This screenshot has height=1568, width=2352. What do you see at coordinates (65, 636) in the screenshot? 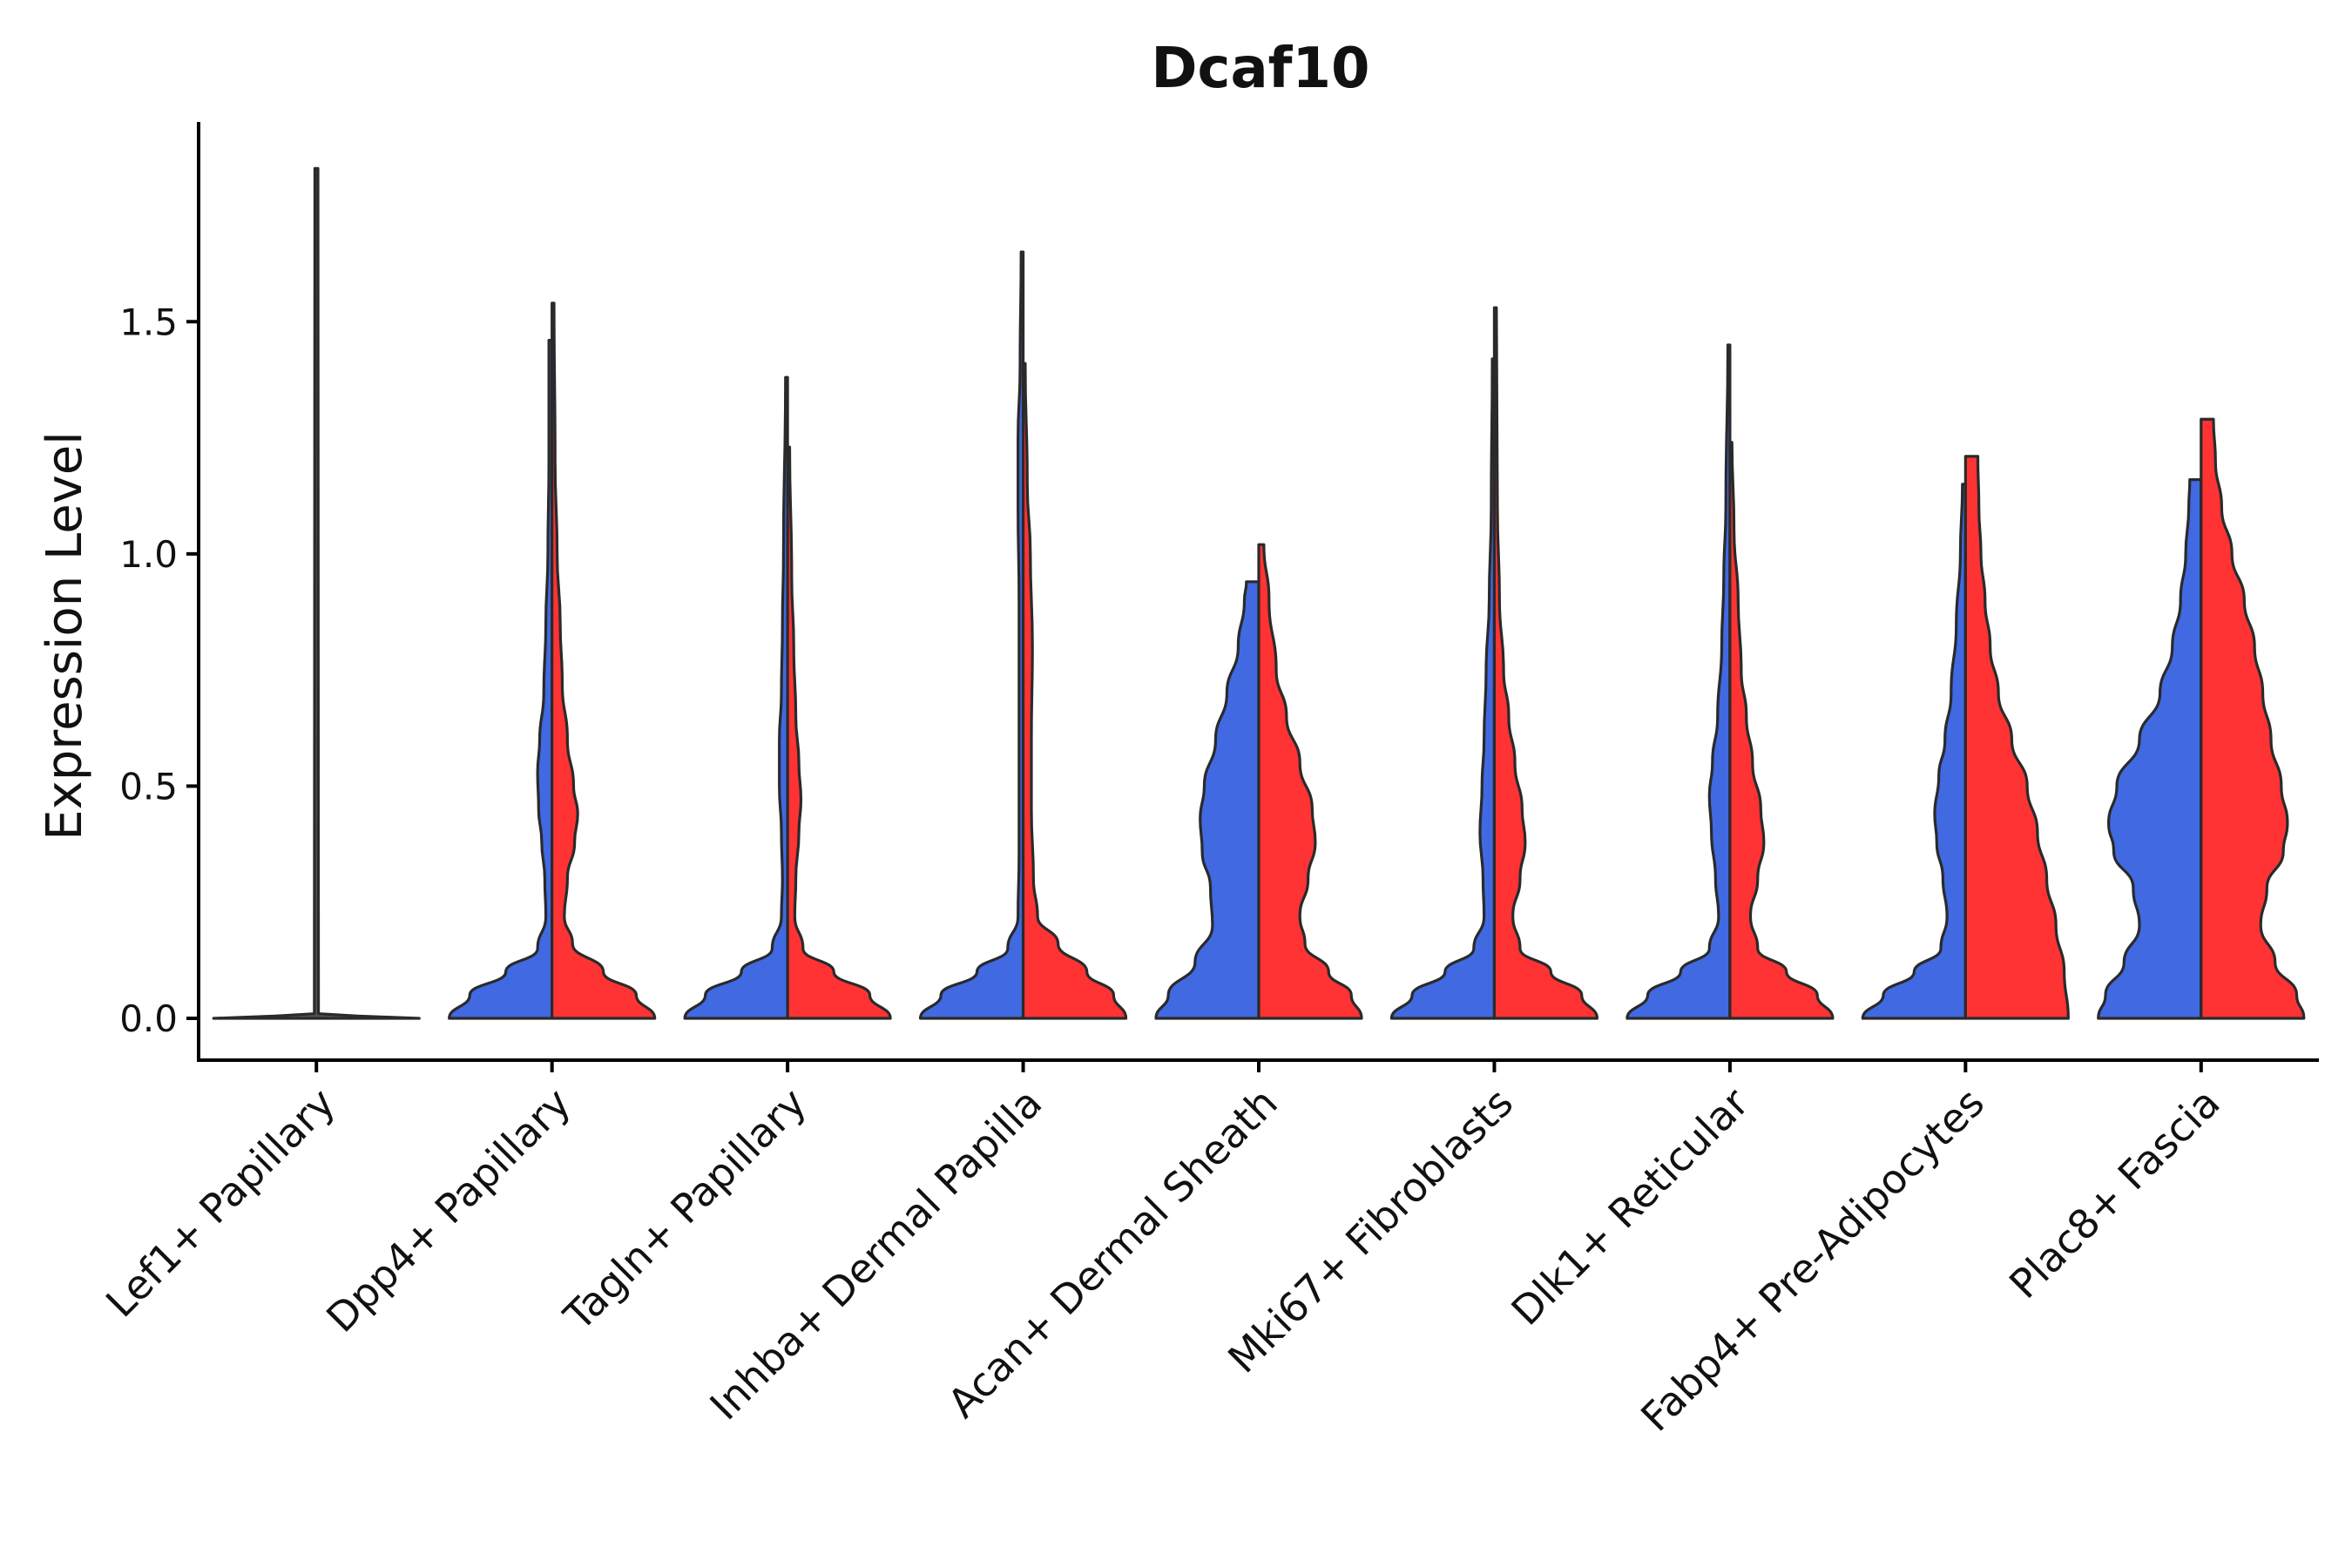
I see `y-axis-label: Expression Level` at bounding box center [65, 636].